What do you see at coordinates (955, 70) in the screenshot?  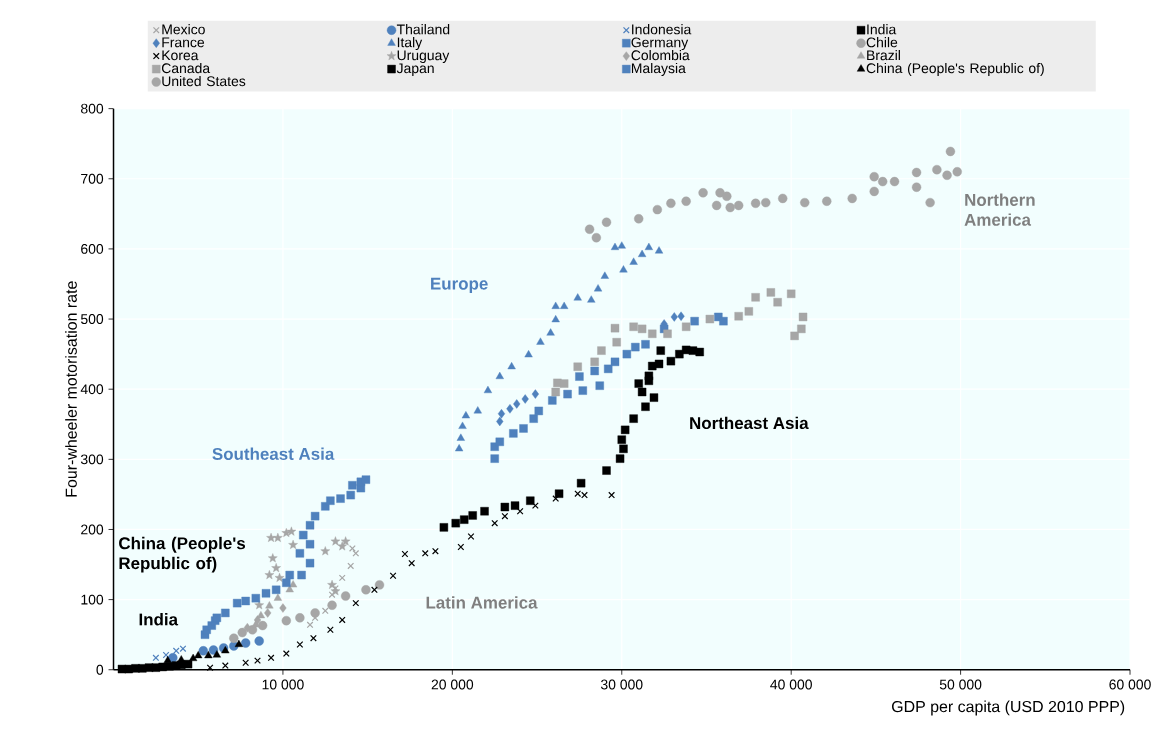 I see `legend-label: China (People's Republic of)` at bounding box center [955, 70].